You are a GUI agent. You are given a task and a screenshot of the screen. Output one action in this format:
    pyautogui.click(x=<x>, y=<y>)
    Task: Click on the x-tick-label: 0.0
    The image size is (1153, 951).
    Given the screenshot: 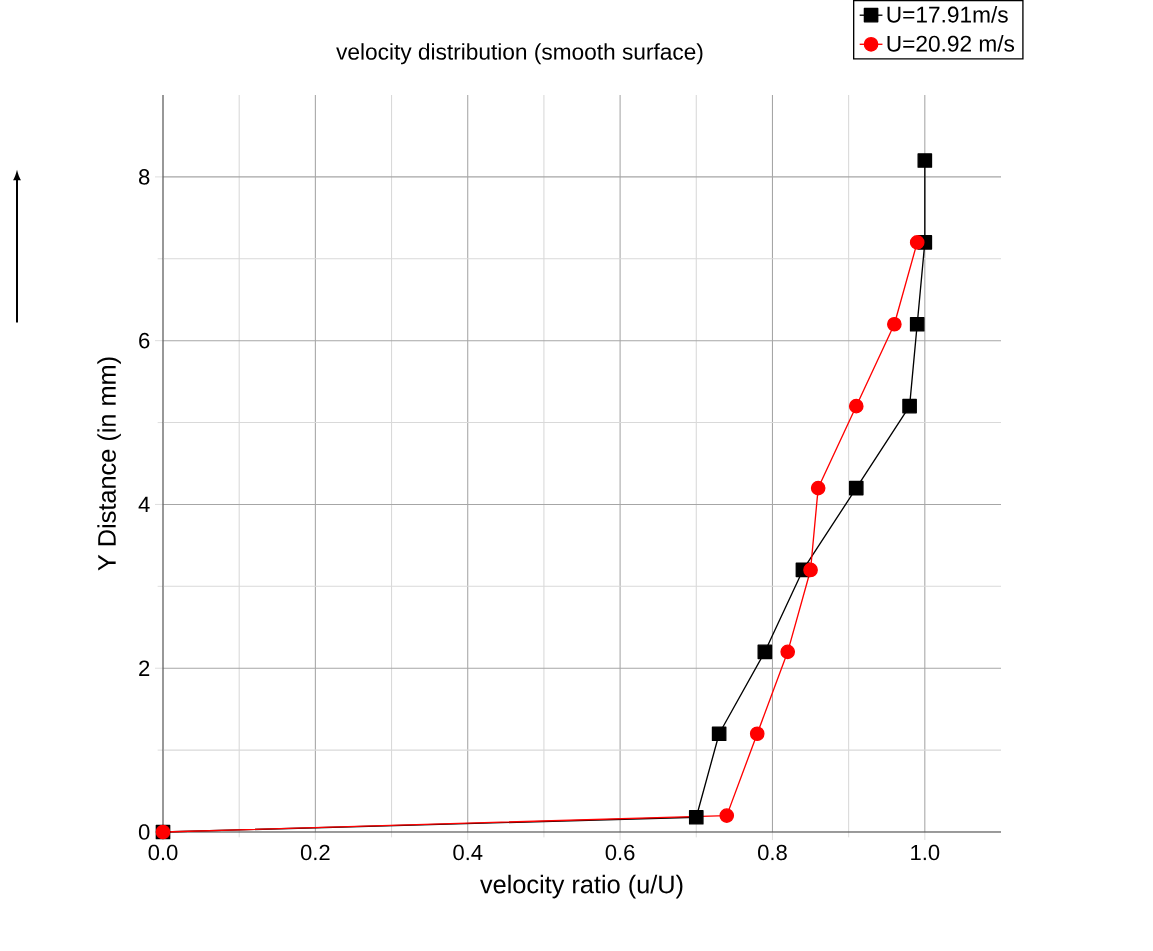 What is the action you would take?
    pyautogui.click(x=163, y=852)
    